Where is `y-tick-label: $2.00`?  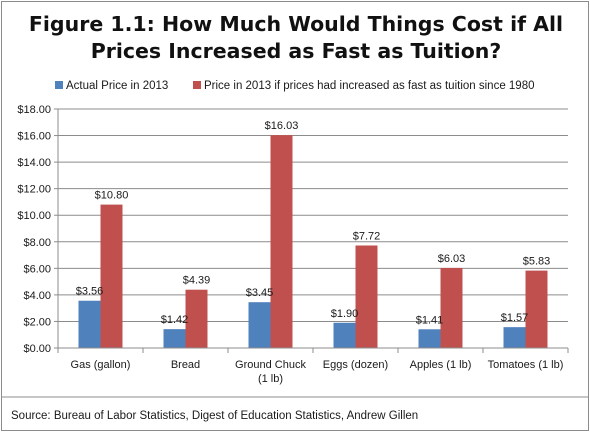 y-tick-label: $2.00 is located at coordinates (37, 322).